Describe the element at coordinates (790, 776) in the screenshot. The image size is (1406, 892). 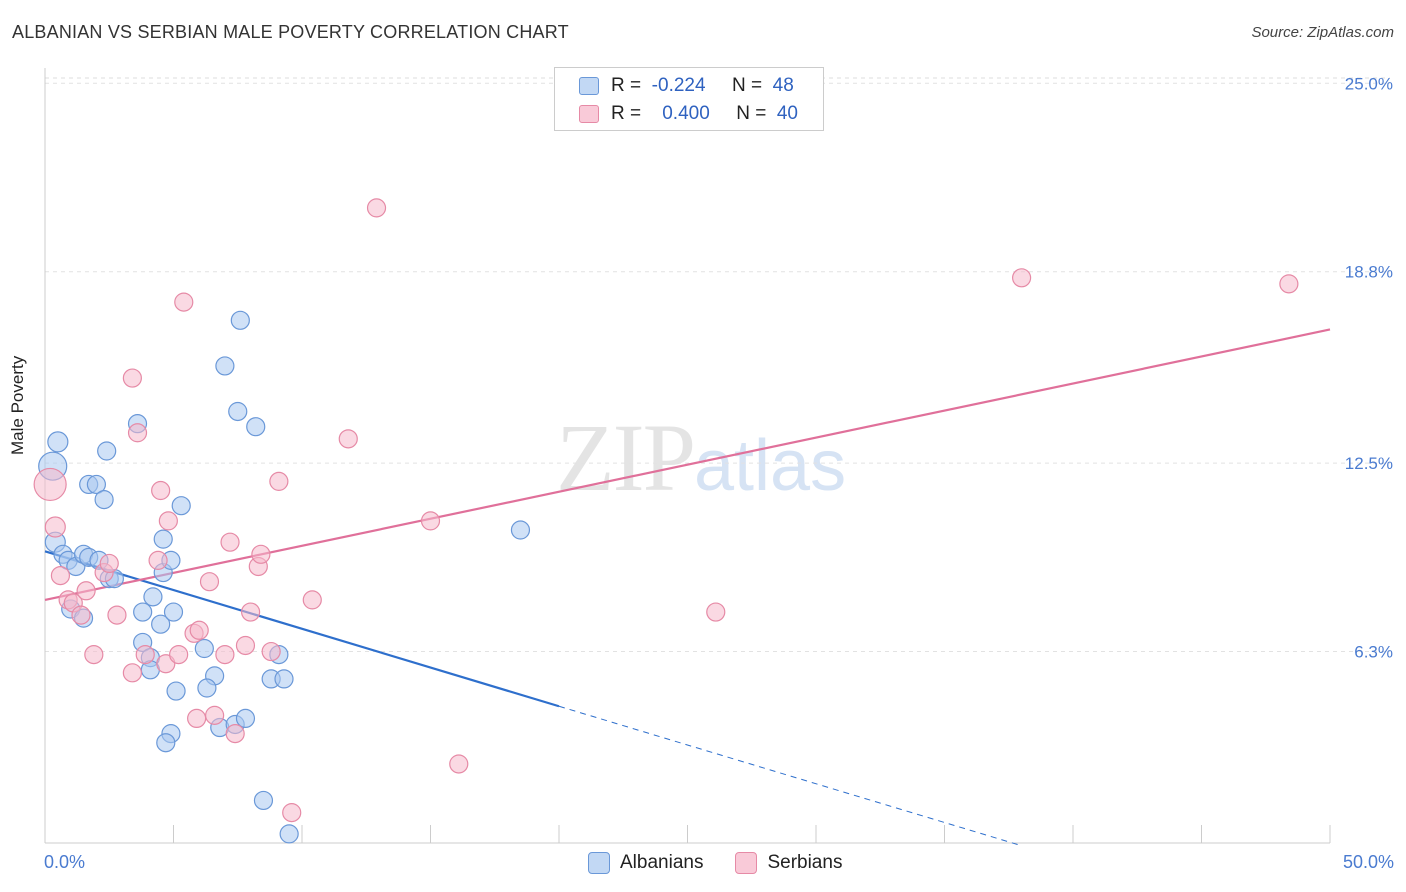
I see `albanian-trend-extension` at that location.